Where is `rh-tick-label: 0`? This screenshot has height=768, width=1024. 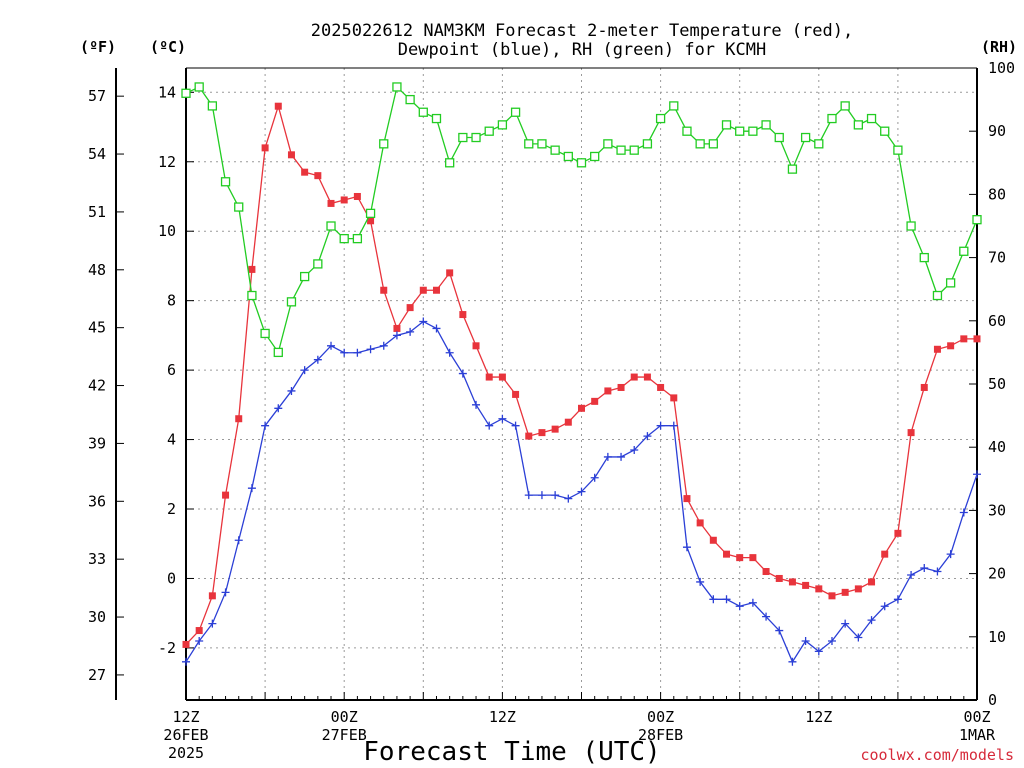 rh-tick-label: 0 is located at coordinates (992, 700).